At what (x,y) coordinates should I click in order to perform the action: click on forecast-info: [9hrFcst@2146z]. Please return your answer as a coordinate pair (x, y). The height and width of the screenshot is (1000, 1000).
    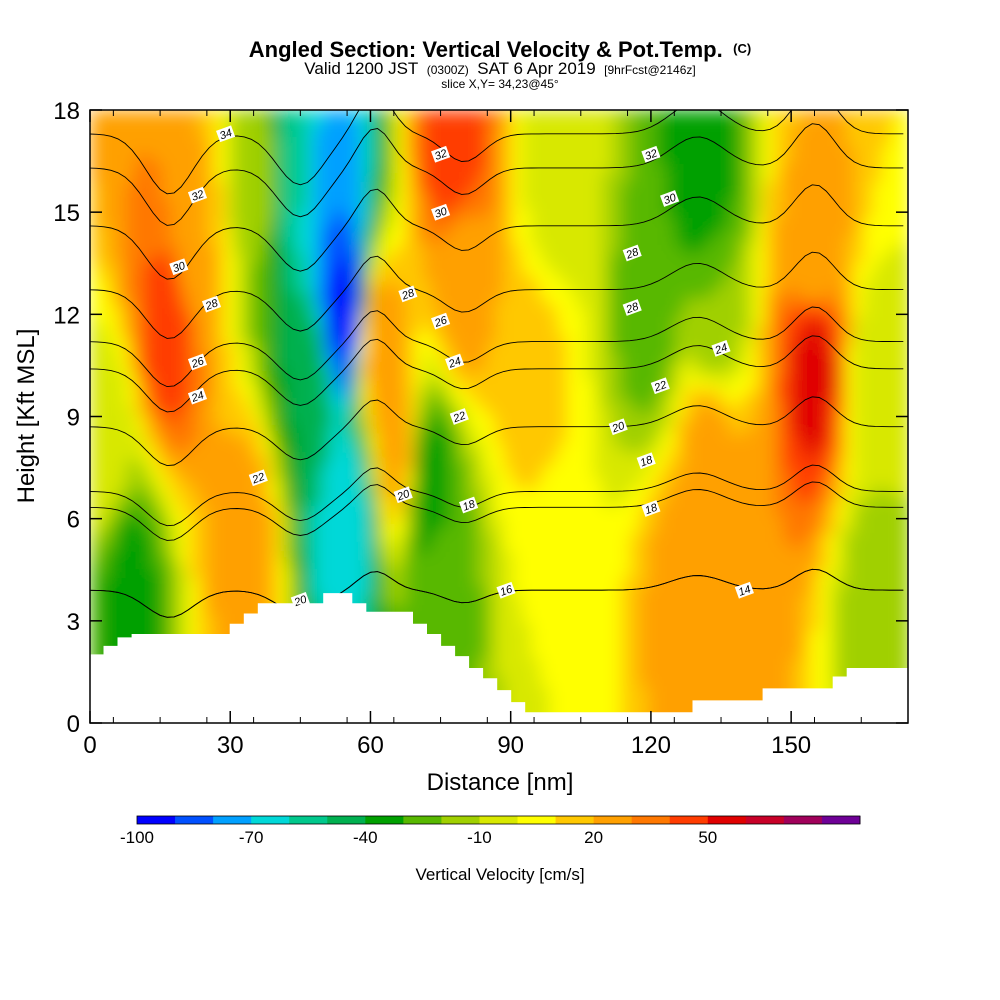
    Looking at the image, I should click on (650, 70).